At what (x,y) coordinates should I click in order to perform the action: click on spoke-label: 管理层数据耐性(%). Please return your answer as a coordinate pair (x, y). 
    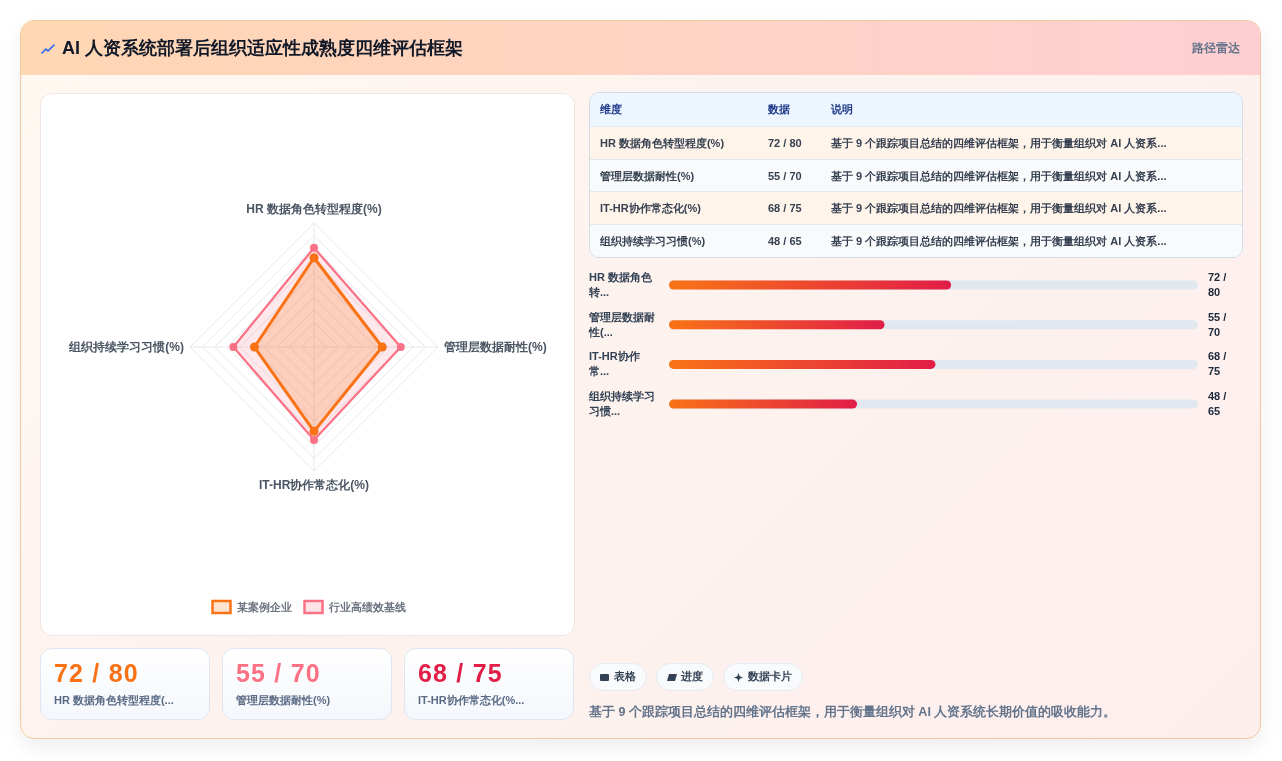
    Looking at the image, I should click on (495, 347).